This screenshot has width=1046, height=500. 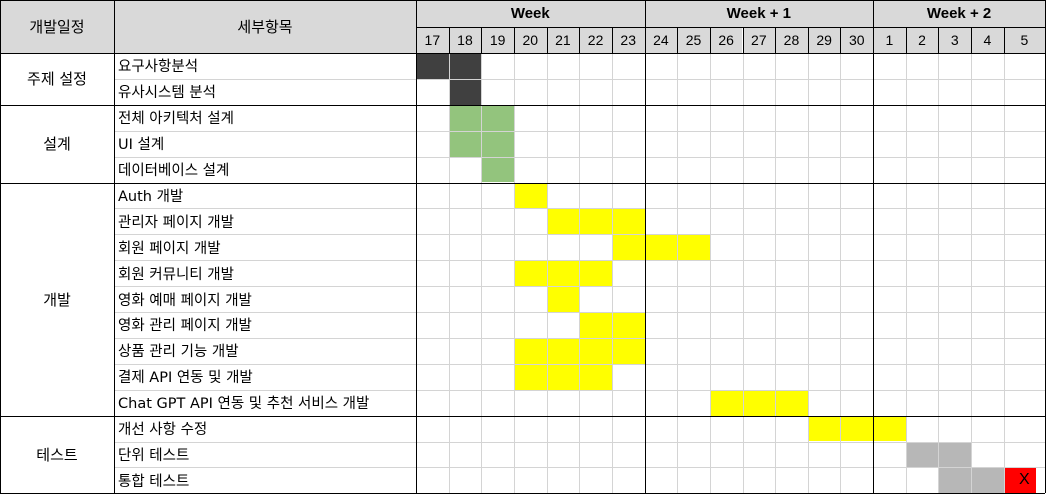 I want to click on task-column-header: 세부항목, so click(x=265, y=26).